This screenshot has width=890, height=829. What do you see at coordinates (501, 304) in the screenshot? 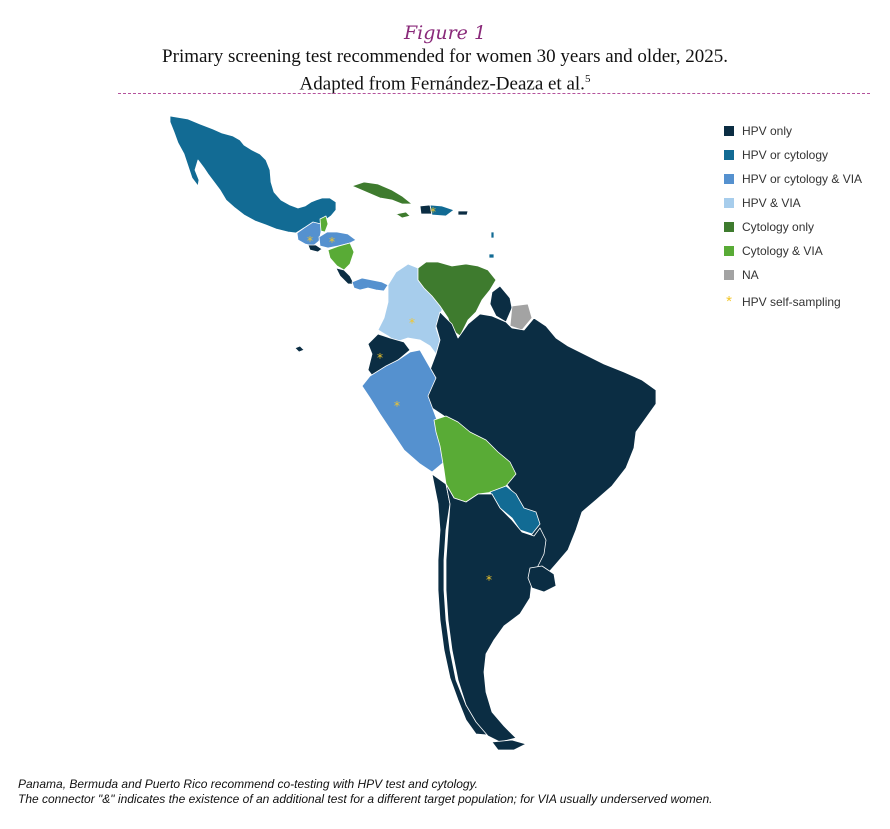
I see `region-guyana` at bounding box center [501, 304].